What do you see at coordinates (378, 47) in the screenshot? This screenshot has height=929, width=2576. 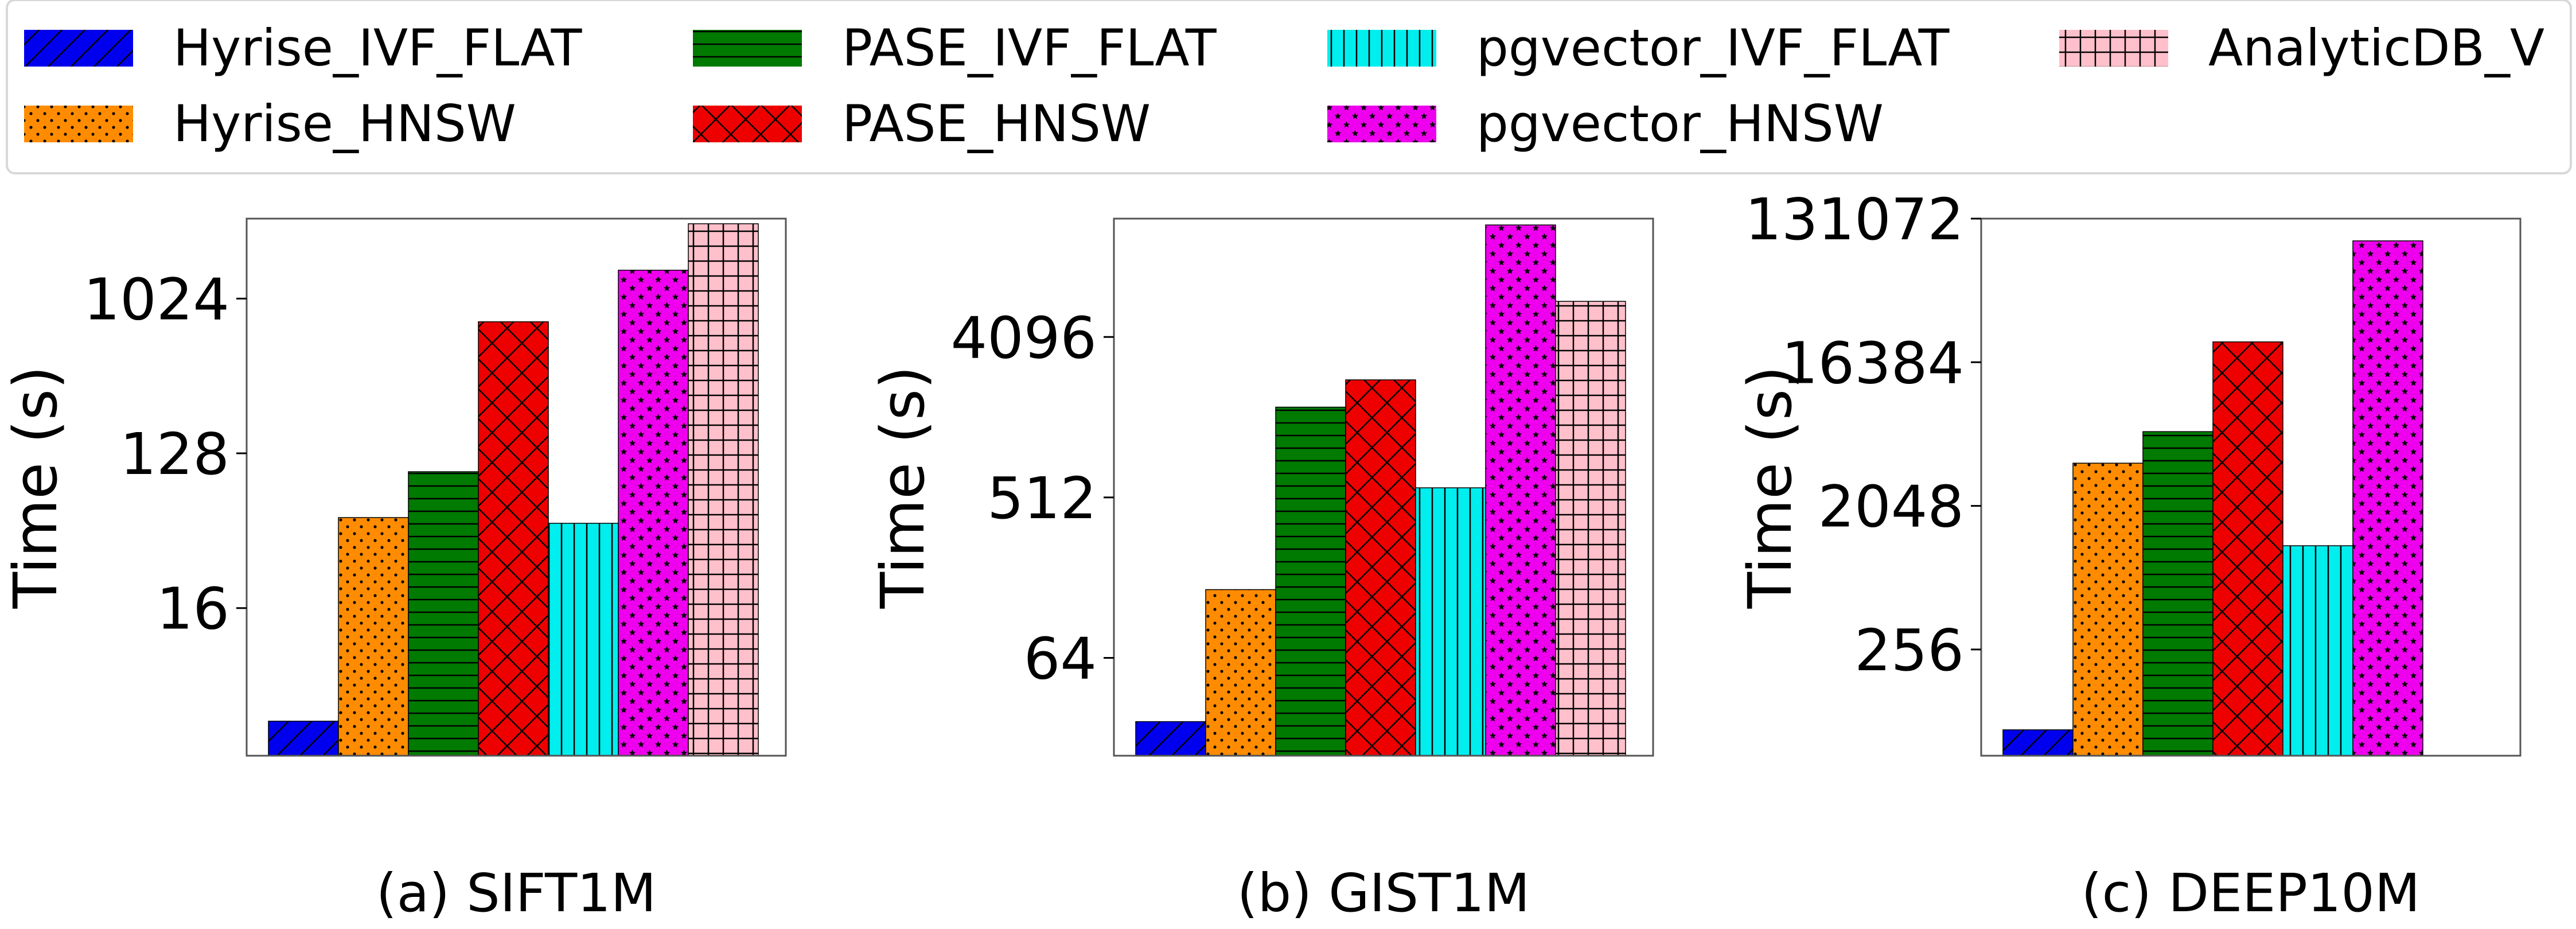 I see `legend-label: Hyrise_IVF_FLAT` at bounding box center [378, 47].